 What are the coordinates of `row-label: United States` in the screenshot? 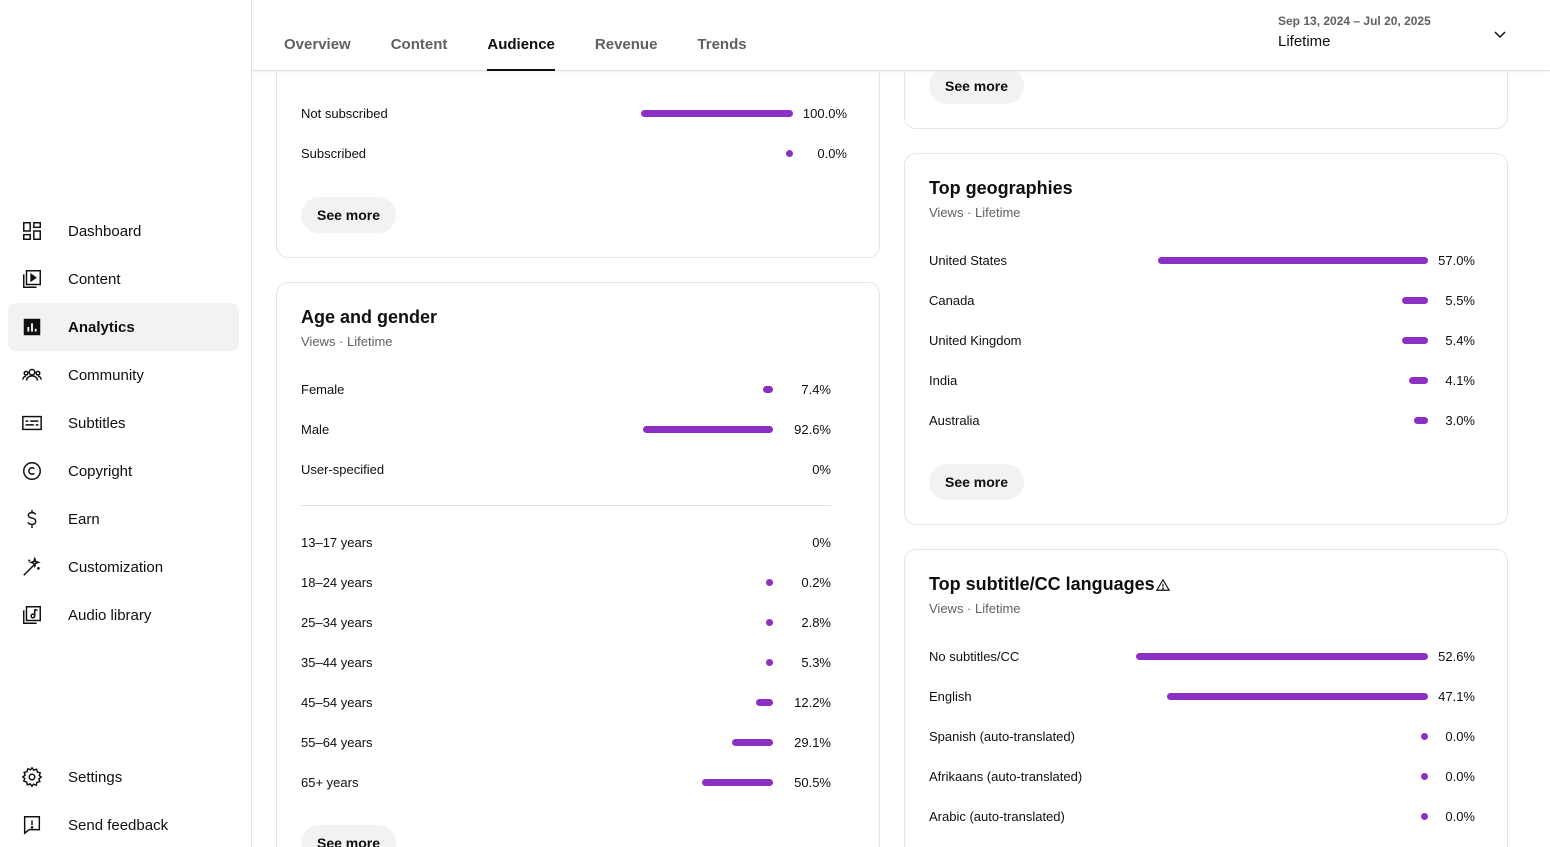 It's located at (968, 260).